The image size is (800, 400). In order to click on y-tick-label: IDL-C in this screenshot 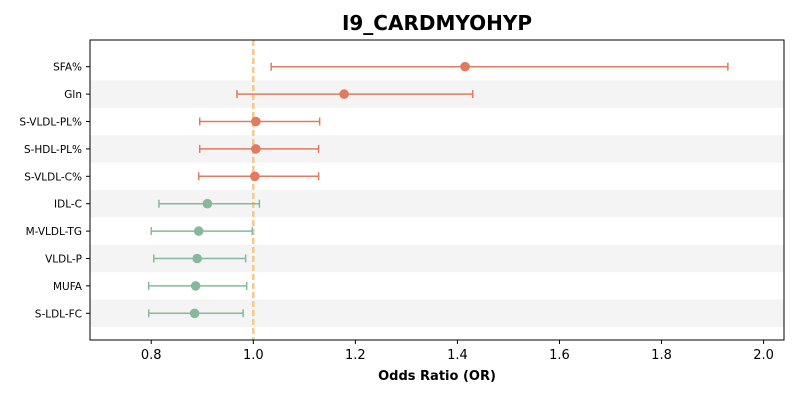, I will do `click(68, 205)`.